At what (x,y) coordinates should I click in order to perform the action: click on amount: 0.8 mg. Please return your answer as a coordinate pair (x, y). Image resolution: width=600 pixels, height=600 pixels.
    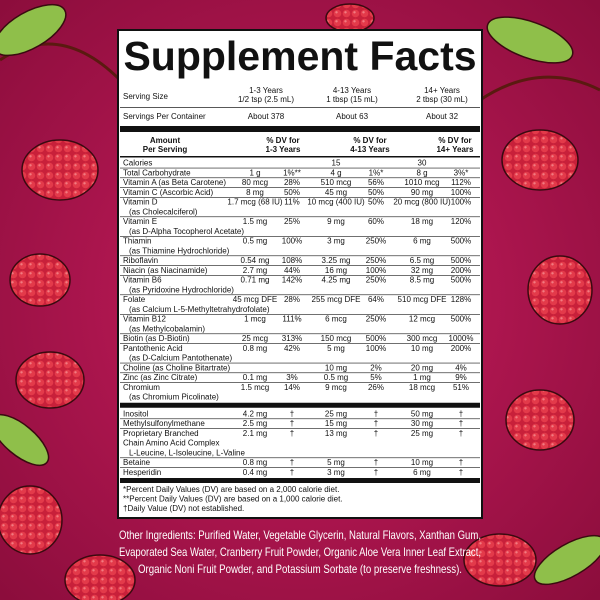
    Looking at the image, I should click on (255, 348).